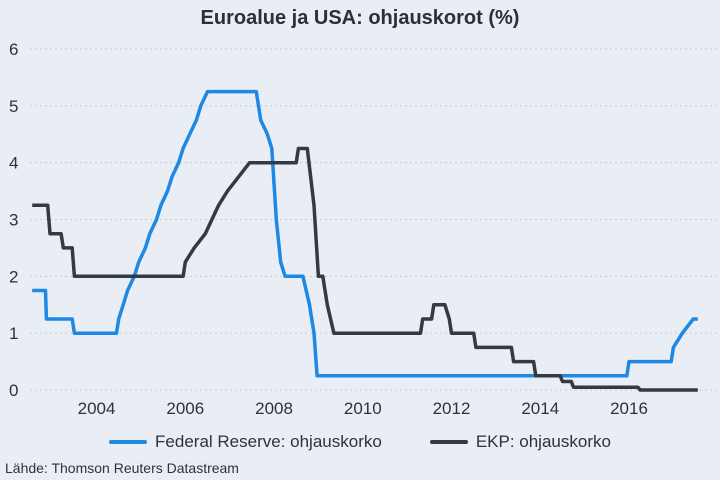  Describe the element at coordinates (13, 106) in the screenshot. I see `y-tick-label: 5` at that location.